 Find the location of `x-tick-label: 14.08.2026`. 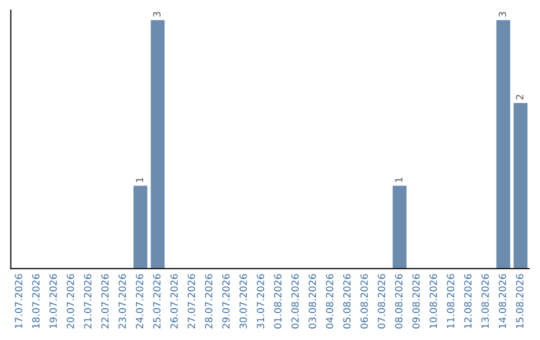

x-tick-label: 14.08.2026 is located at coordinates (502, 301).